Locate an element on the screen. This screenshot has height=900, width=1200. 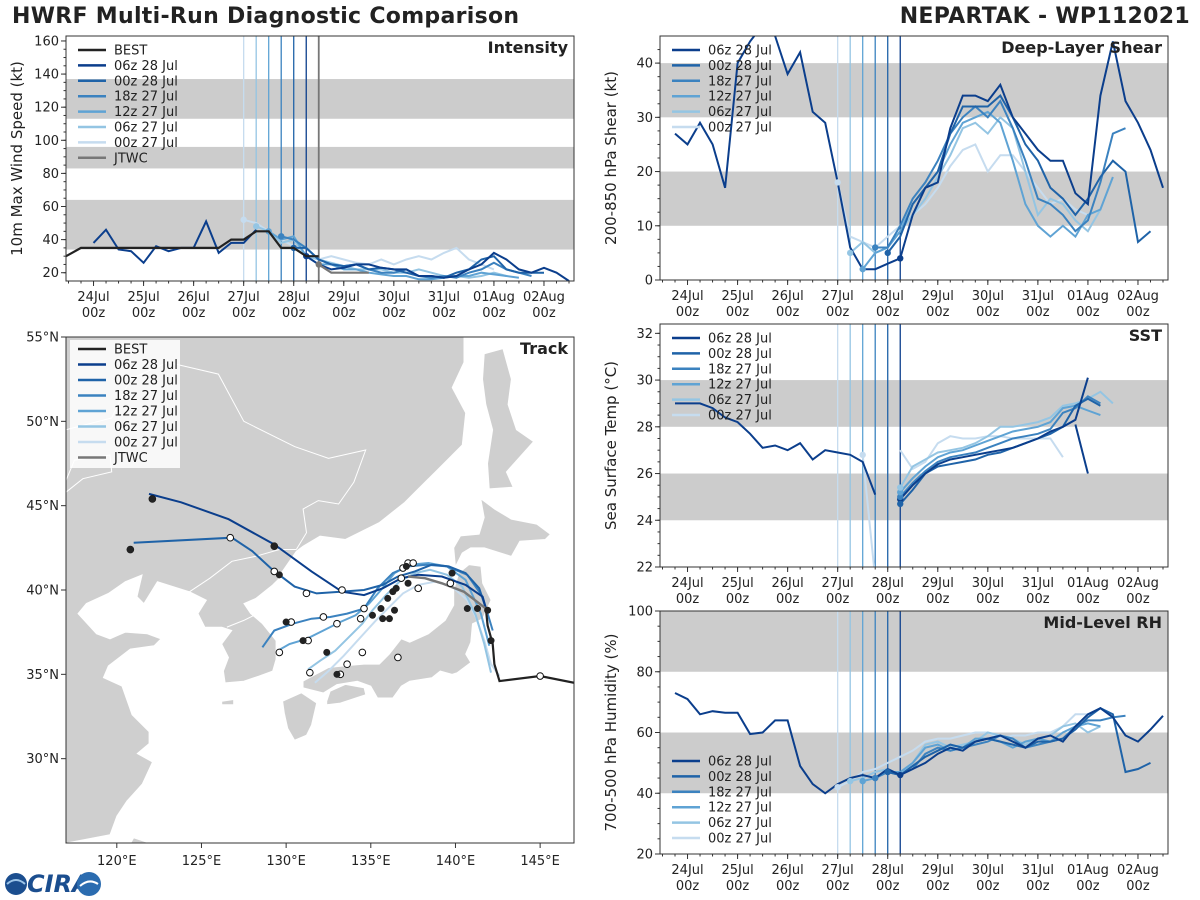
xtick-day-intensity-7: 31Jul is located at coordinates (444, 297).